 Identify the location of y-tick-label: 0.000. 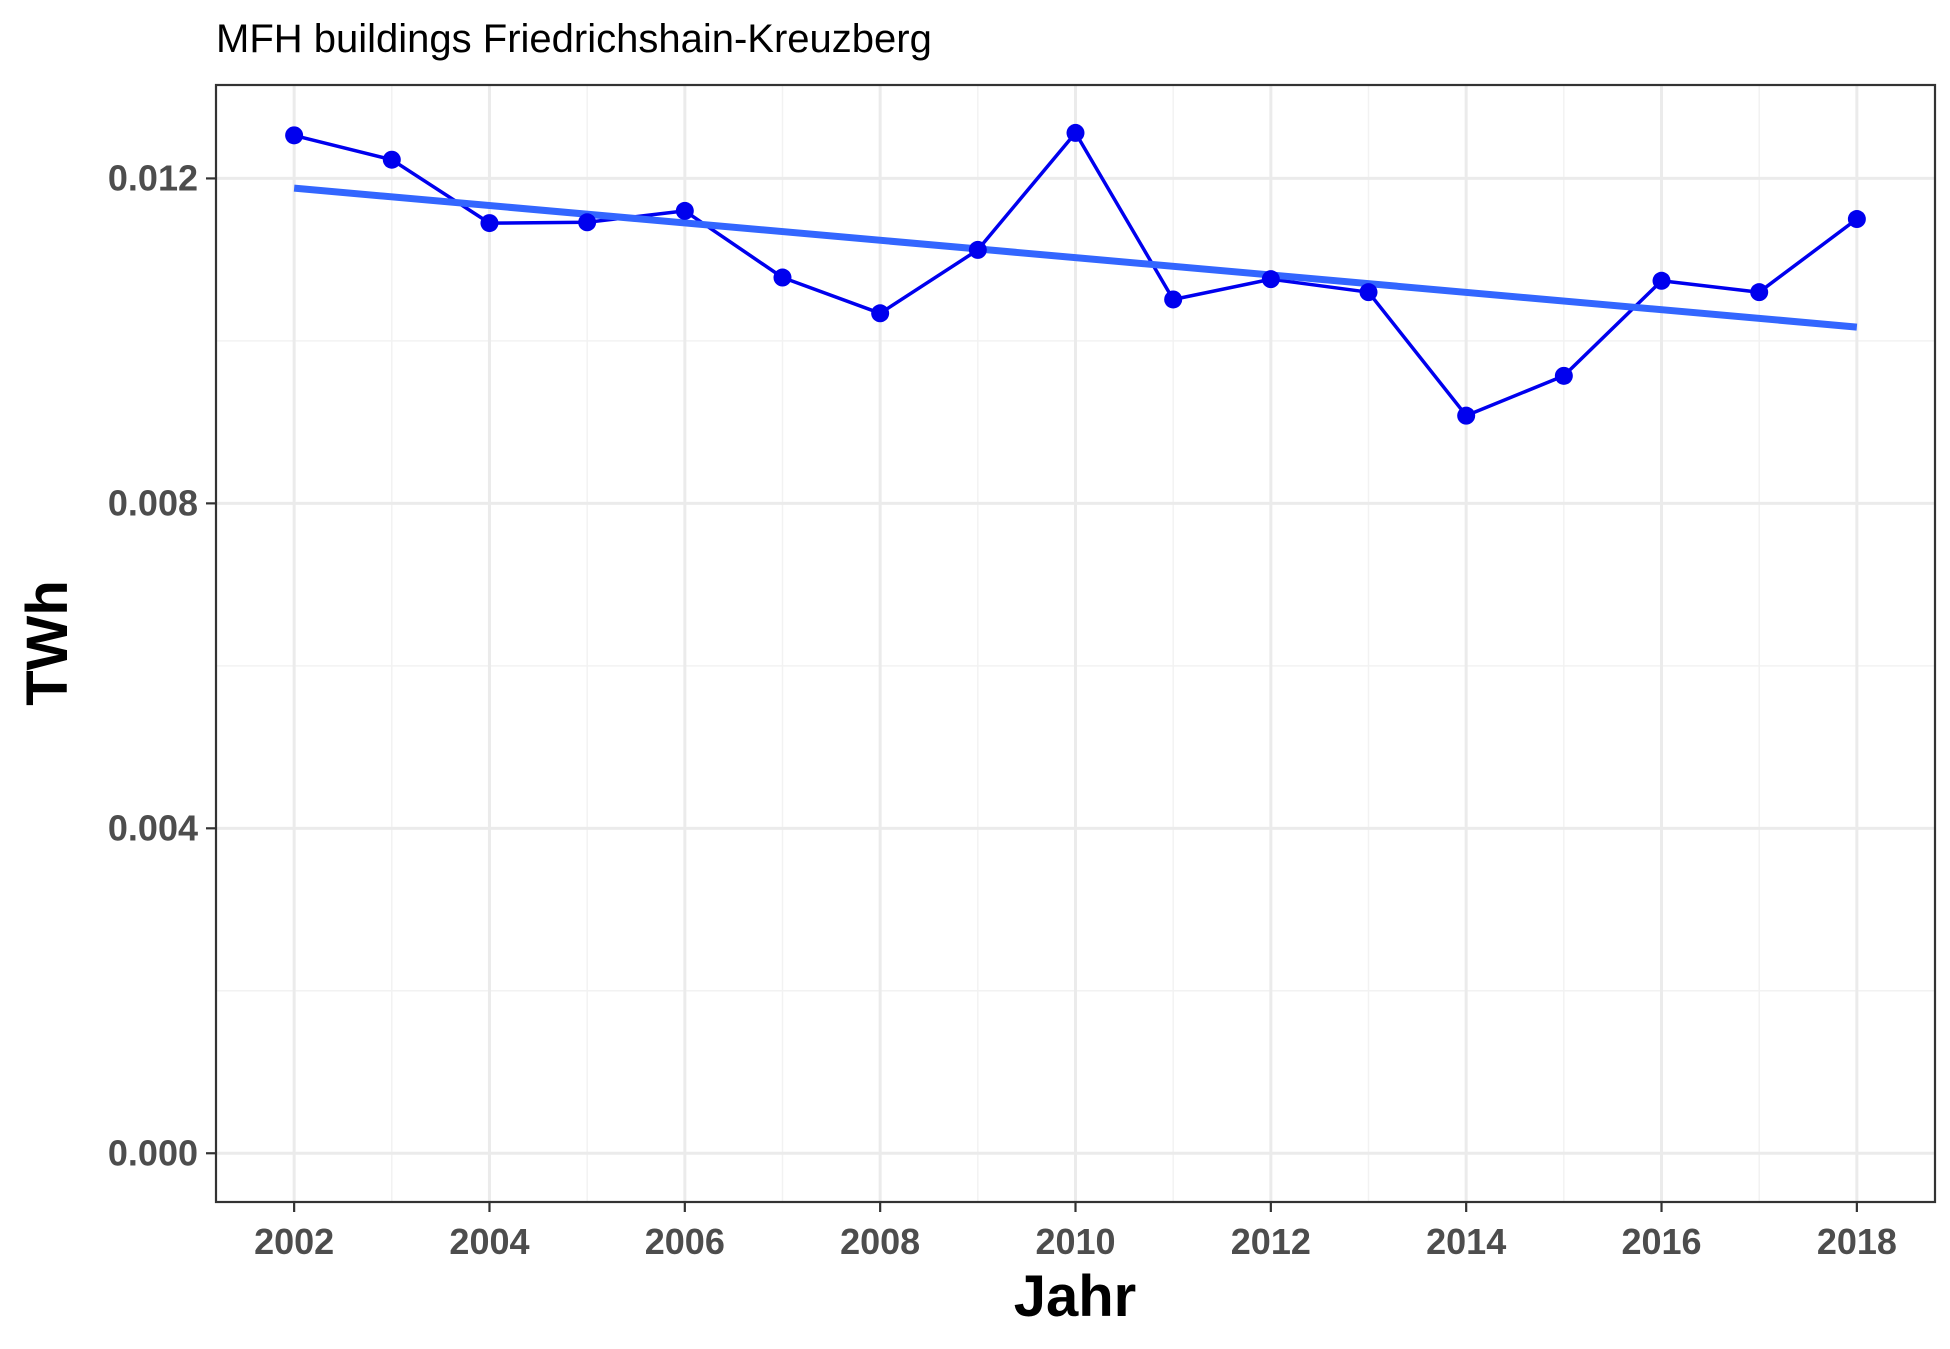
(153, 1152).